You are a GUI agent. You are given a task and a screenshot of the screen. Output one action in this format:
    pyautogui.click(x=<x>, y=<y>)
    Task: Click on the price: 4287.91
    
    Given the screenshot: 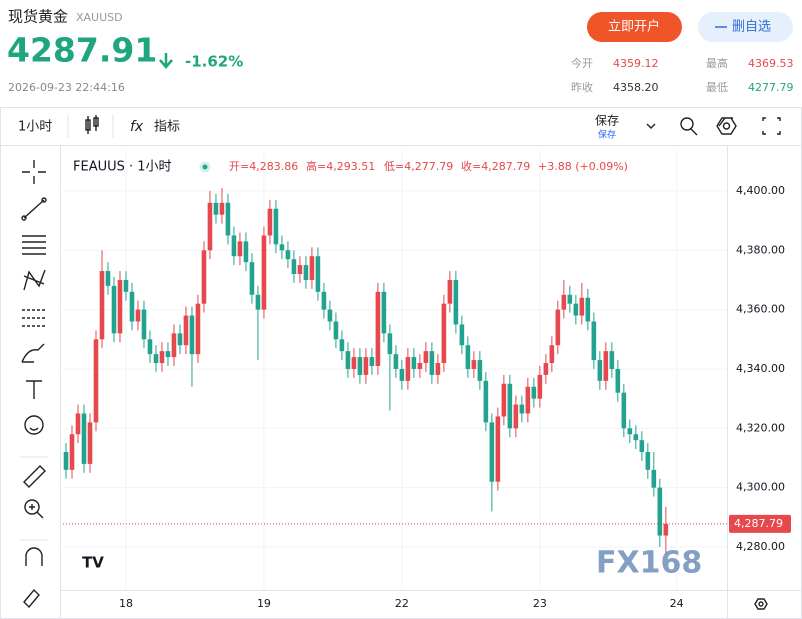 What is the action you would take?
    pyautogui.click(x=82, y=50)
    